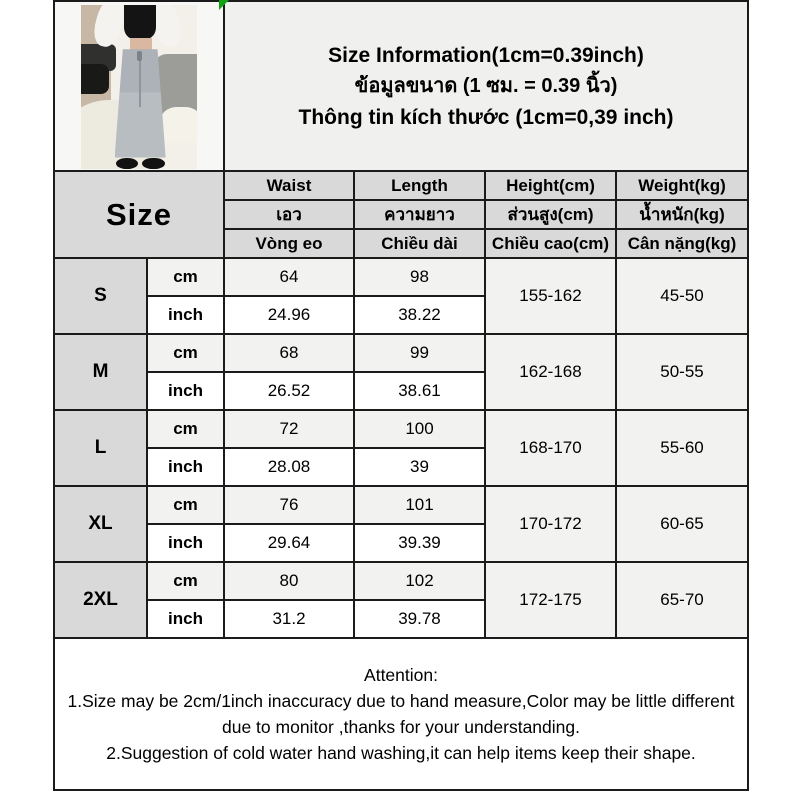  What do you see at coordinates (289, 505) in the screenshot?
I see `waist-cm-value: 76` at bounding box center [289, 505].